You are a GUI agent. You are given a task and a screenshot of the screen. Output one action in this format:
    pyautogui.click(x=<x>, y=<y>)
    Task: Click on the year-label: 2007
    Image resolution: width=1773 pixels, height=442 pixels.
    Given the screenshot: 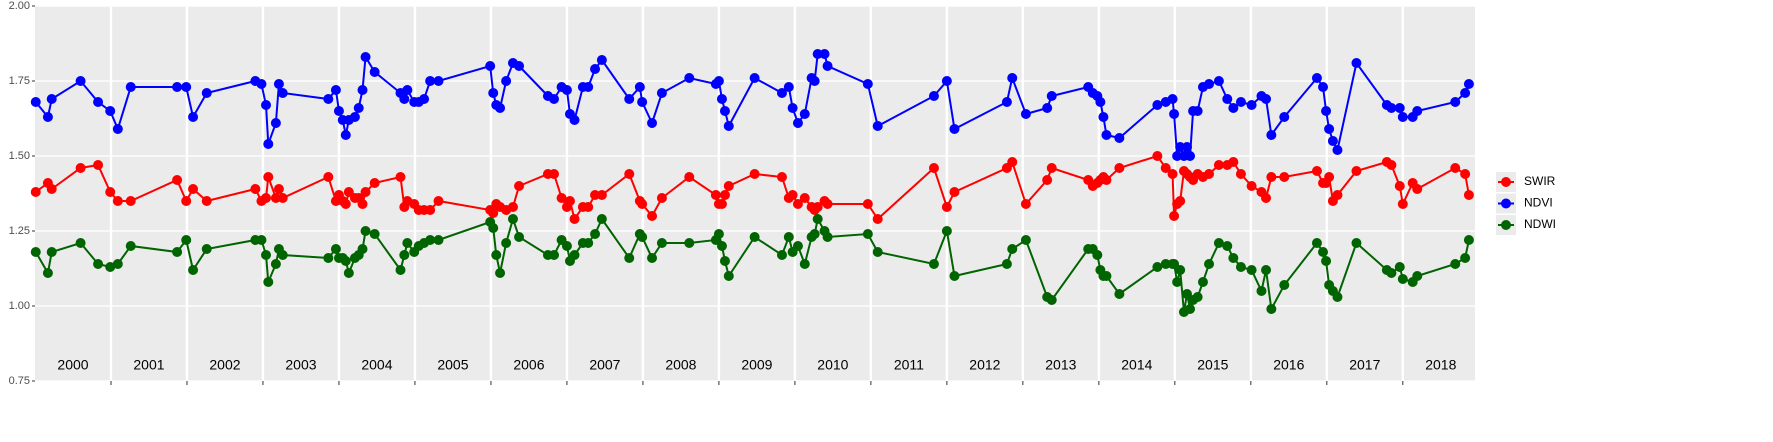 What is the action you would take?
    pyautogui.click(x=604, y=365)
    